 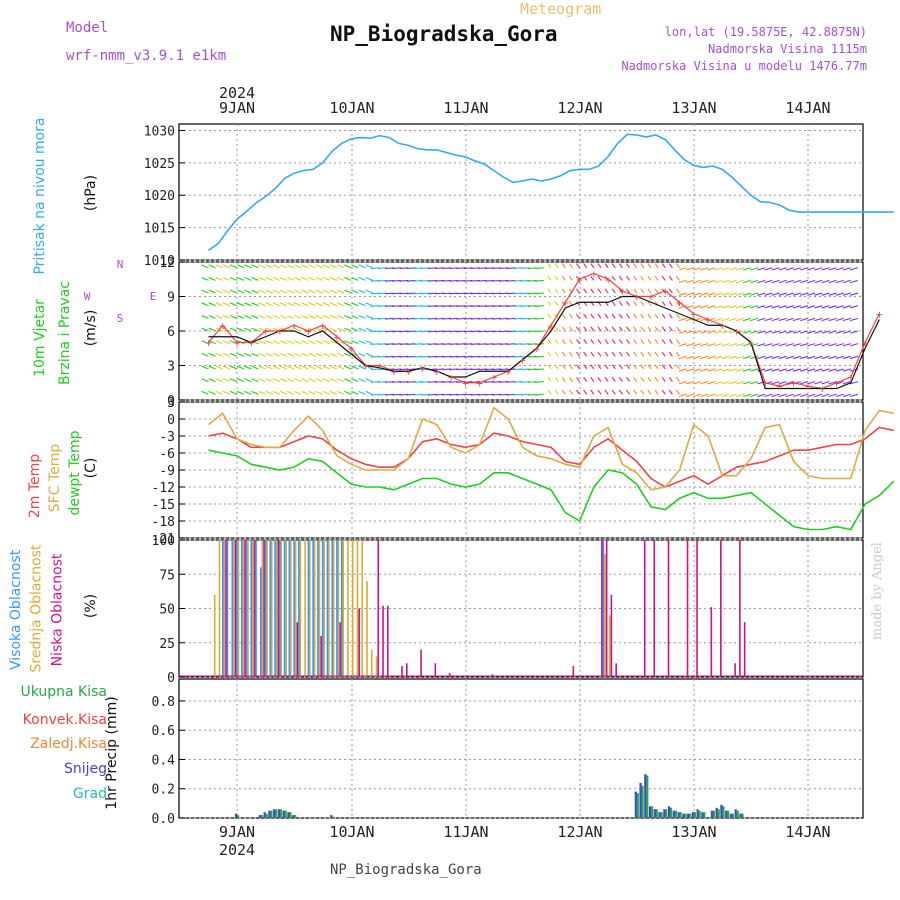 I want to click on top-day-label: 13JAN, so click(x=693, y=108).